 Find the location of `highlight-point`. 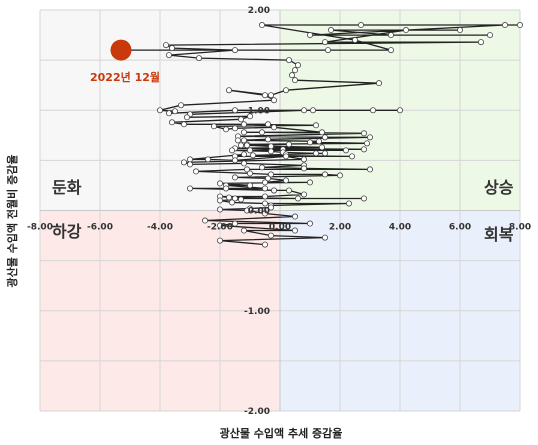

highlight-point is located at coordinates (121, 50).